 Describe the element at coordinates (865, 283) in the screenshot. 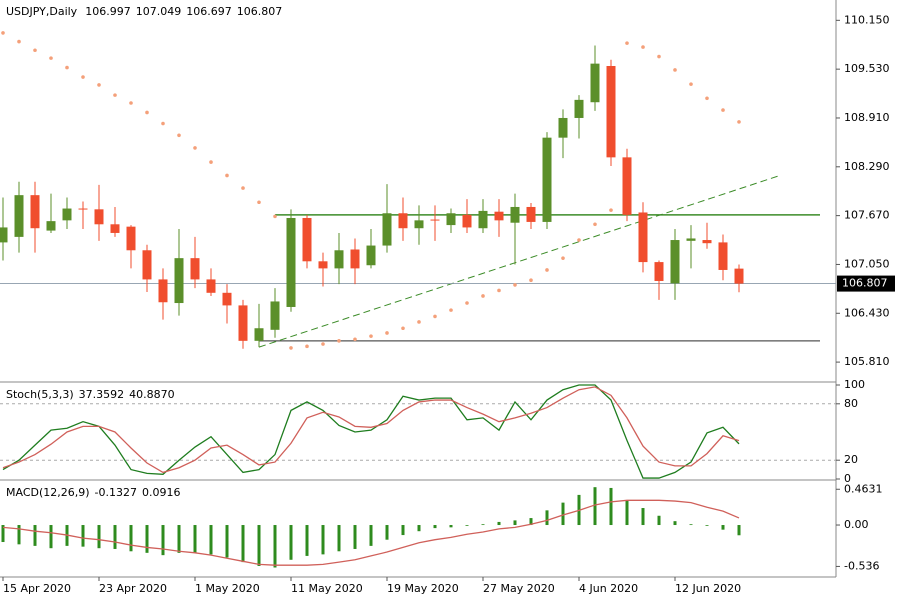

I see `price-label: 106.807` at that location.